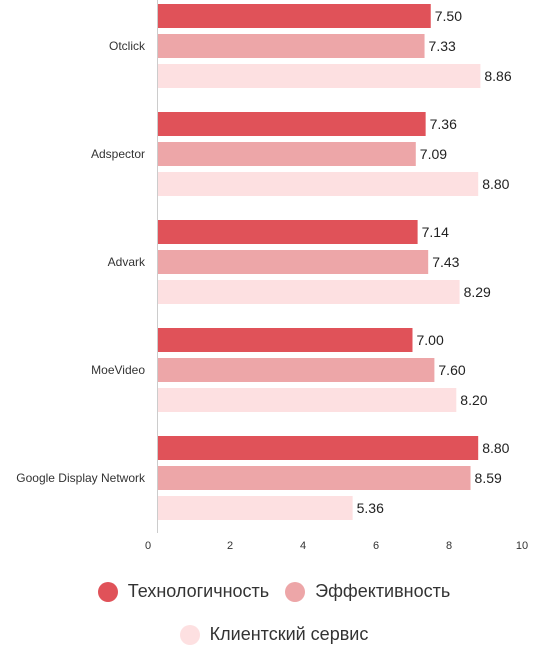  Describe the element at coordinates (198, 591) in the screenshot. I see `legend-label-series-1: Технологичность` at that location.